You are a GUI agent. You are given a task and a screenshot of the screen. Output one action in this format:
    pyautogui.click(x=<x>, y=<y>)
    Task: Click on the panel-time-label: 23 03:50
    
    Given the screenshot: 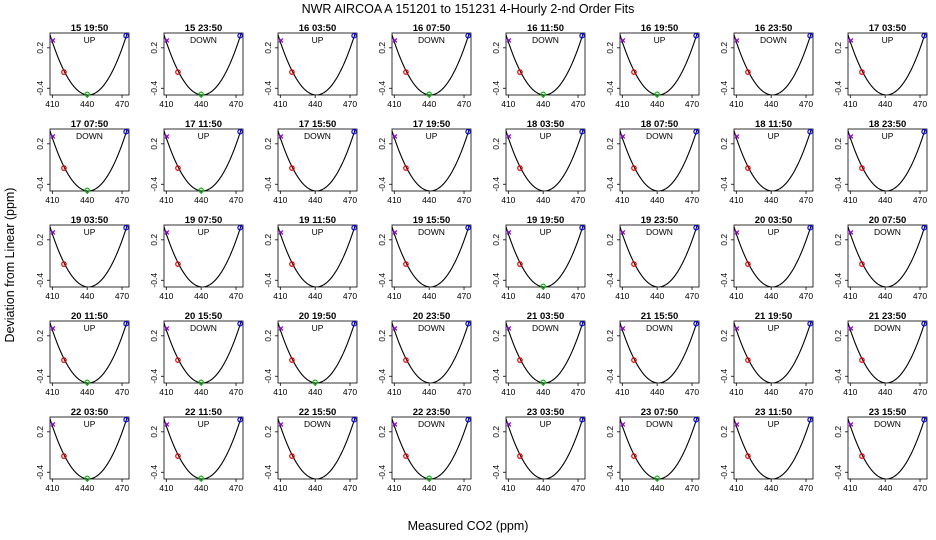 What is the action you would take?
    pyautogui.click(x=546, y=412)
    